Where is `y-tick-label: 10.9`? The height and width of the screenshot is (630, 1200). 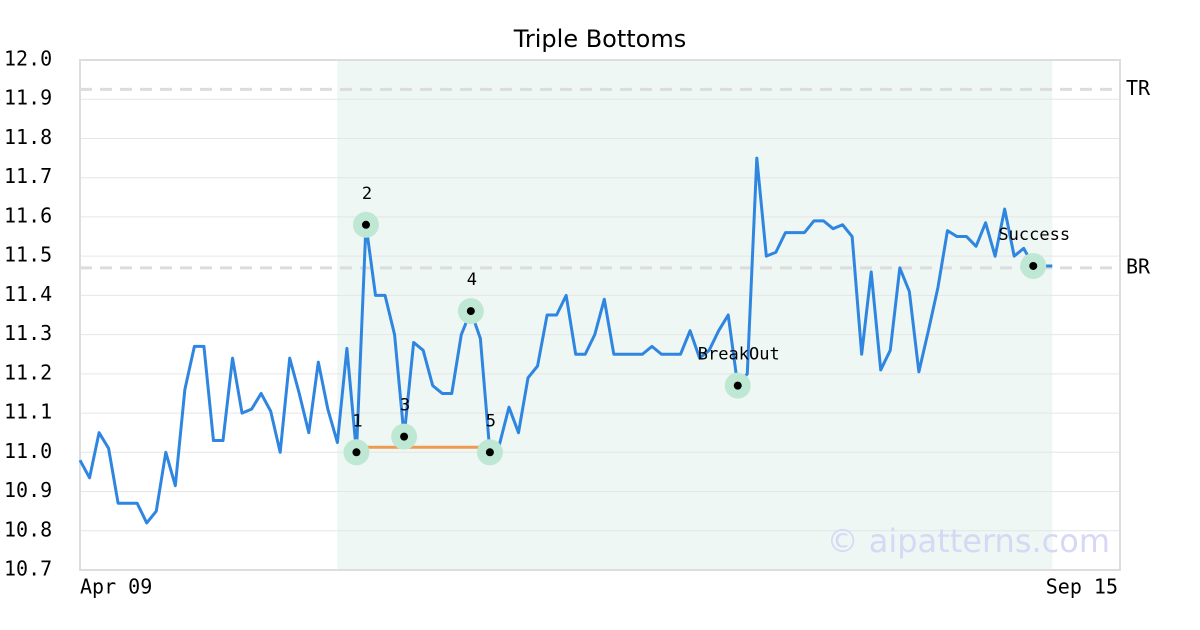
y-tick-label: 10.9 is located at coordinates (28, 490).